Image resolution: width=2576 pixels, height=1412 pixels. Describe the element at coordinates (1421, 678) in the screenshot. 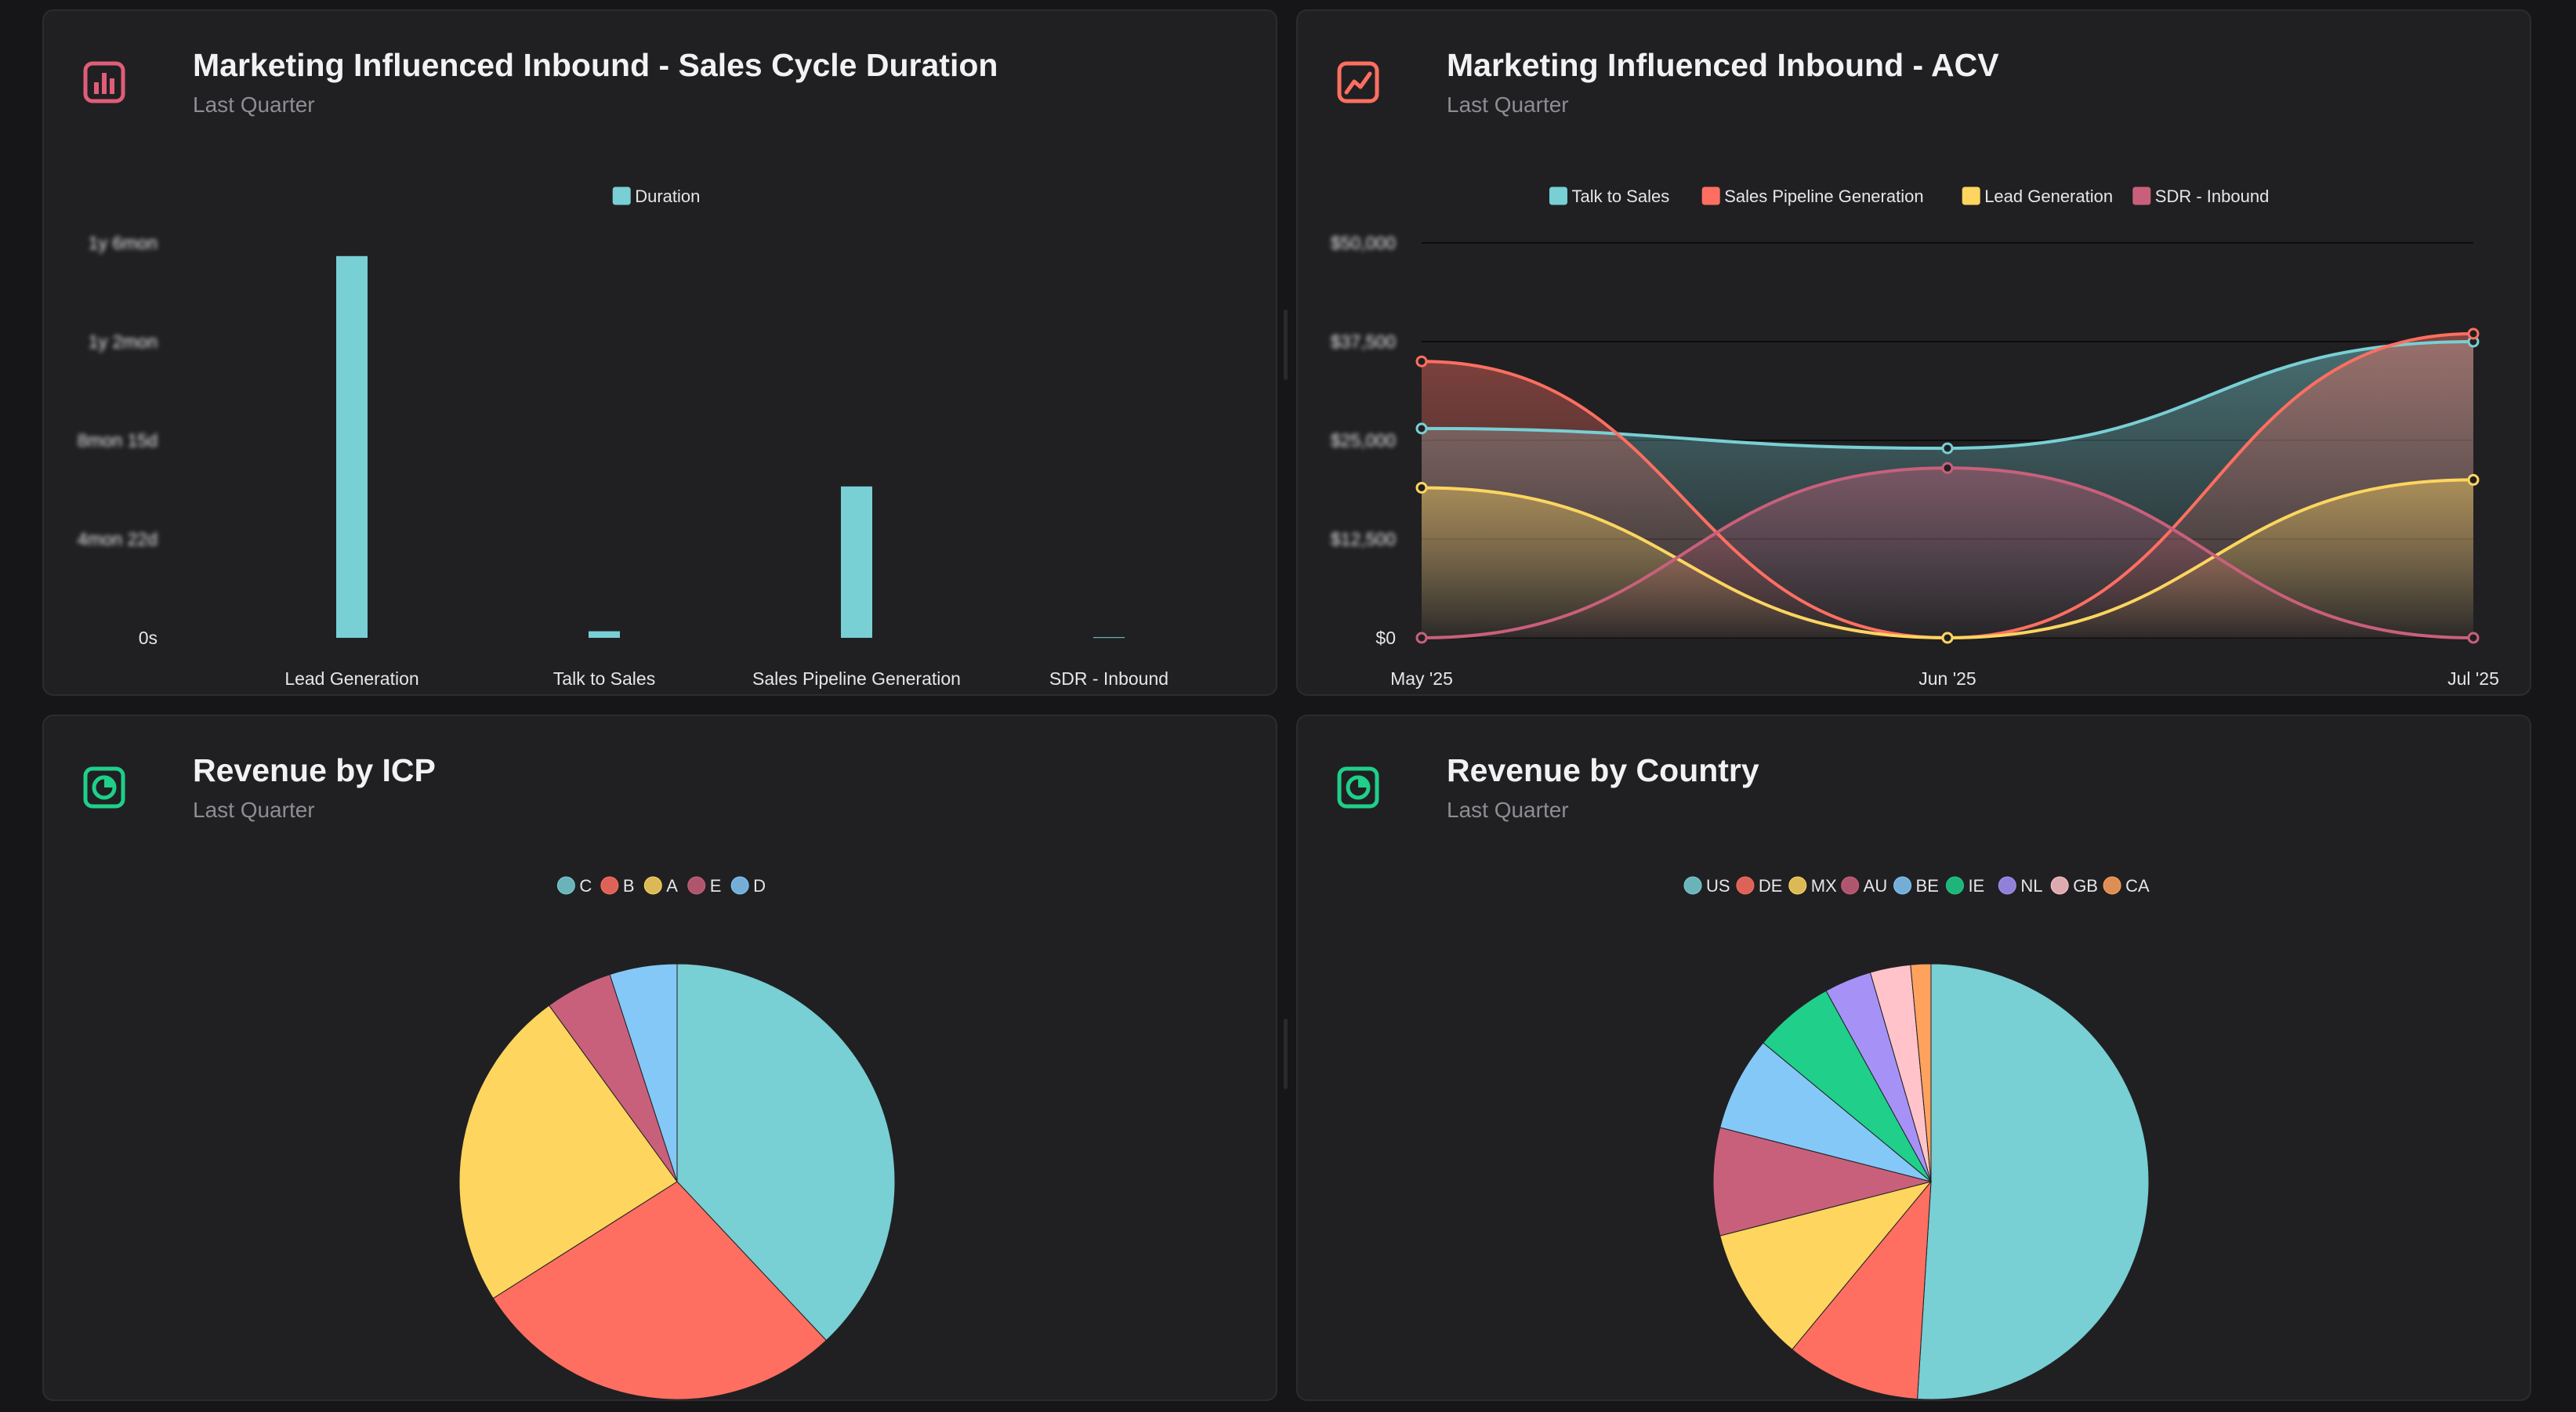

I see `x-tick-label: May '25` at that location.